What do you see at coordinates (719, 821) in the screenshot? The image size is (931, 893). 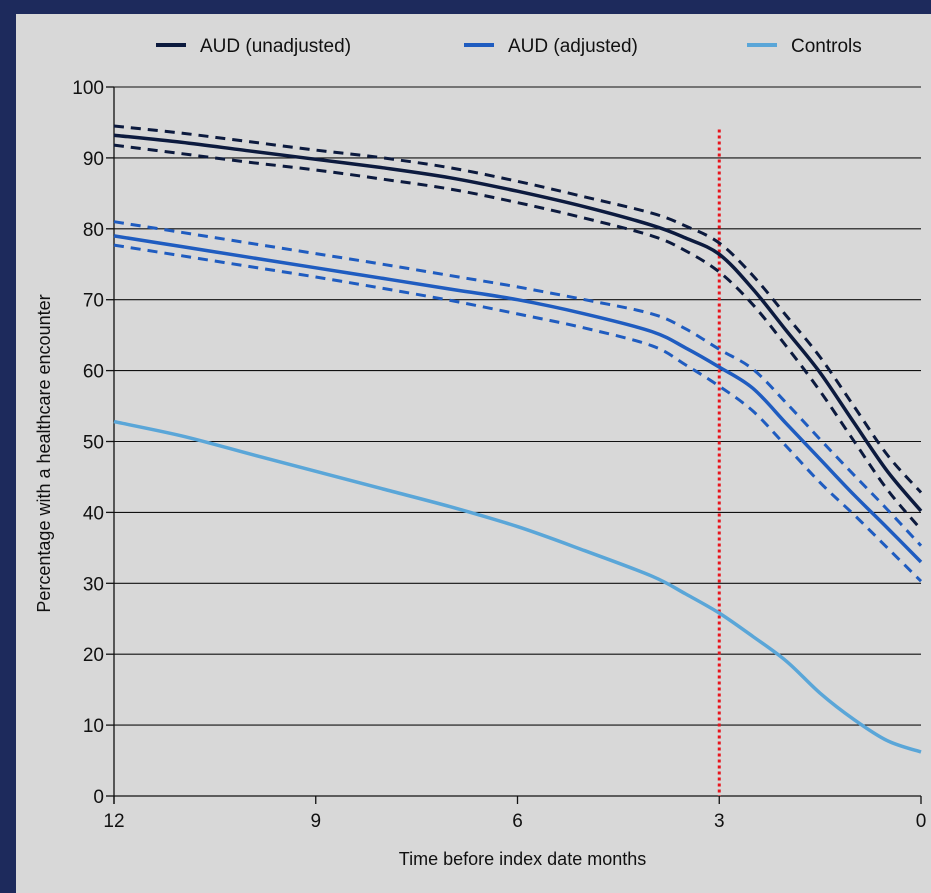 I see `x-tick-label: 3` at bounding box center [719, 821].